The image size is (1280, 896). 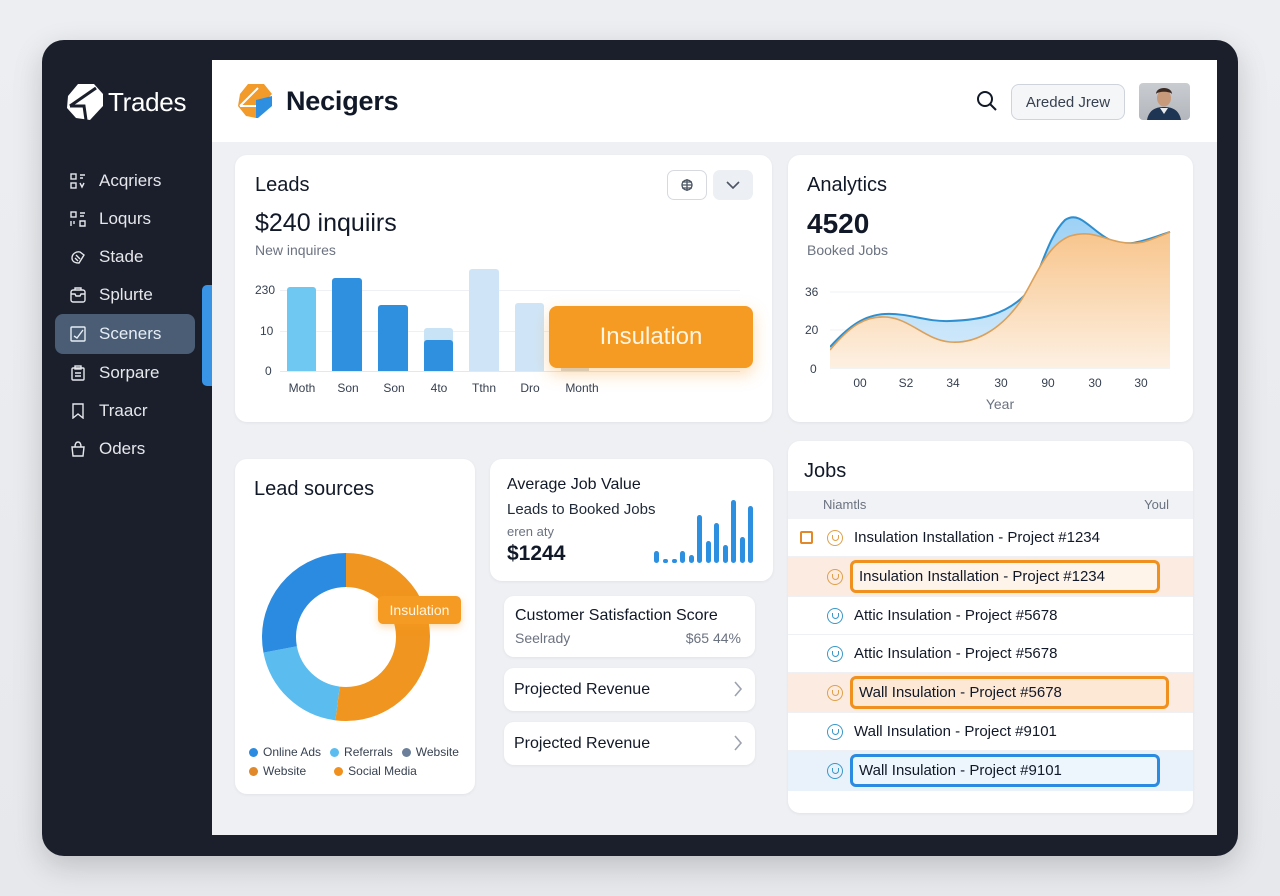 I want to click on sidebar-item-stade: Stade, so click(x=125, y=257).